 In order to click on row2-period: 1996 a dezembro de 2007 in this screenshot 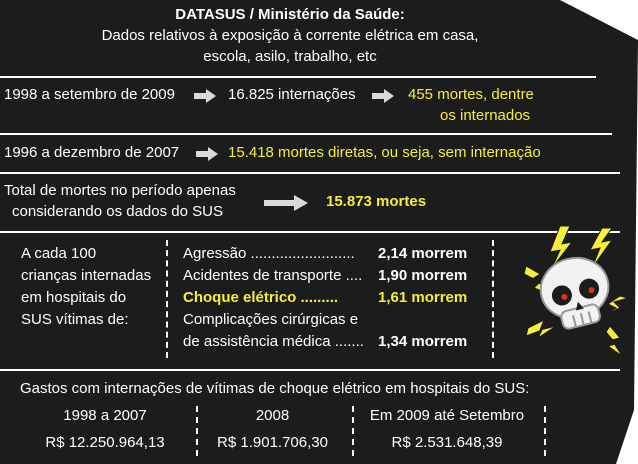, I will do `click(92, 152)`.